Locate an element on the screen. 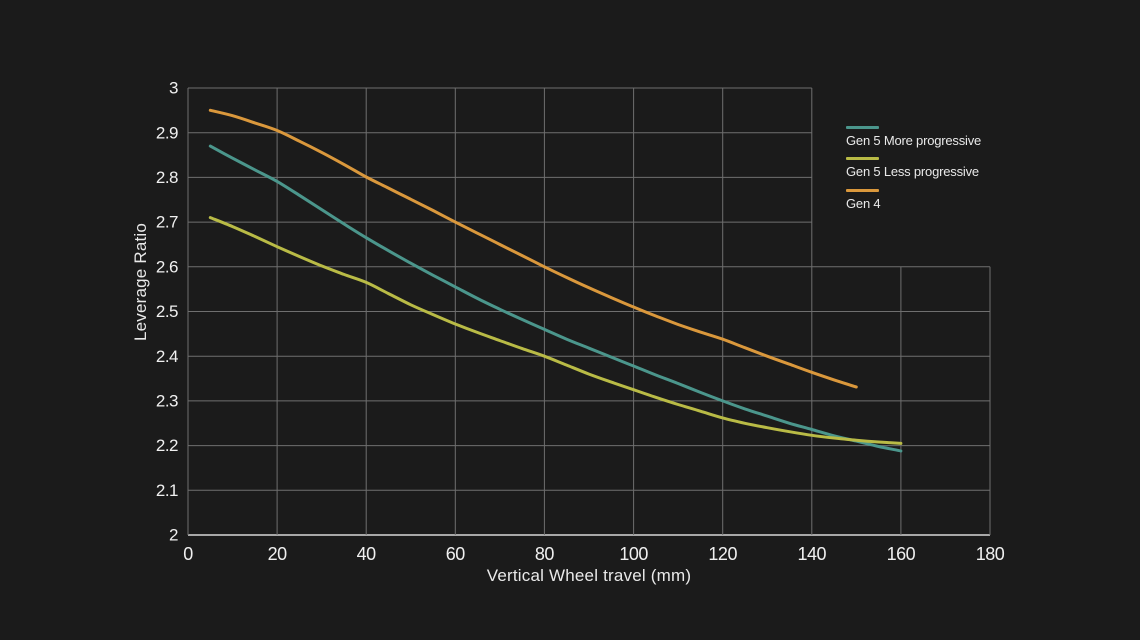 This screenshot has height=640, width=1140. x-tick-label: 20 is located at coordinates (278, 554).